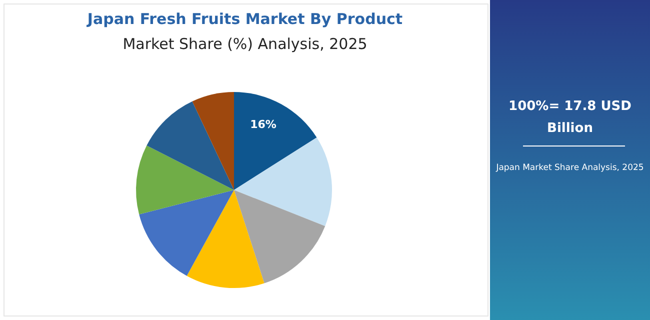 The height and width of the screenshot is (320, 650). I want to click on text: 100%= 17.8 USD Billion, so click(570, 117).